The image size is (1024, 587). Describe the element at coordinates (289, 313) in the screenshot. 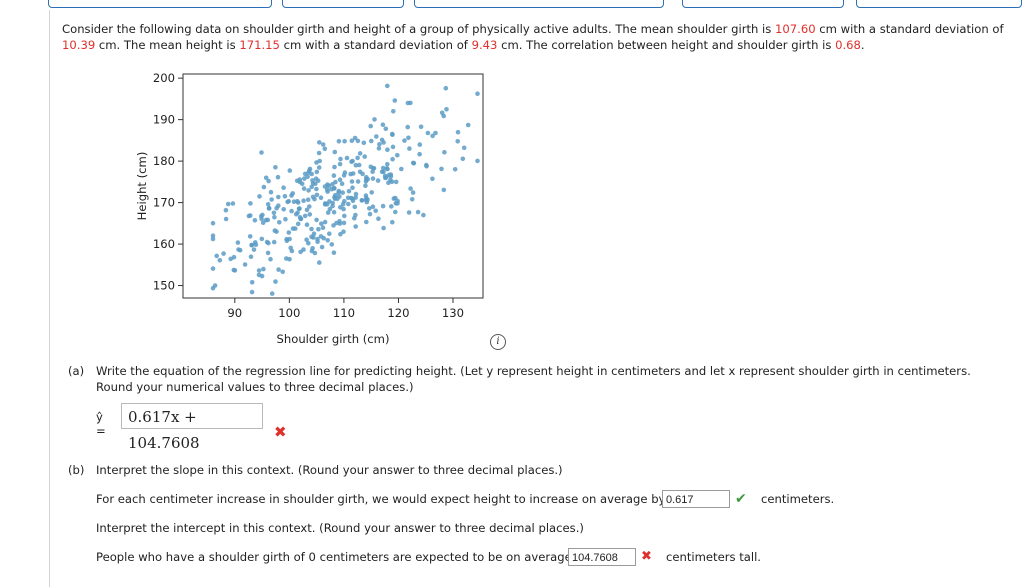

I see `x-tick-label: 100` at that location.